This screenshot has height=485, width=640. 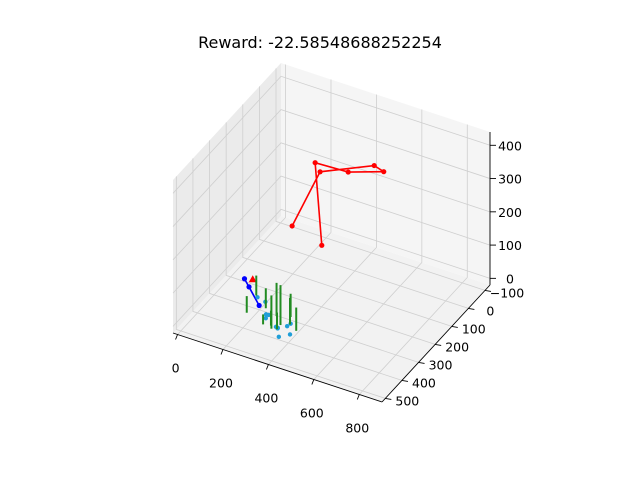 What do you see at coordinates (221, 383) in the screenshot?
I see `x-tick-label: 200` at bounding box center [221, 383].